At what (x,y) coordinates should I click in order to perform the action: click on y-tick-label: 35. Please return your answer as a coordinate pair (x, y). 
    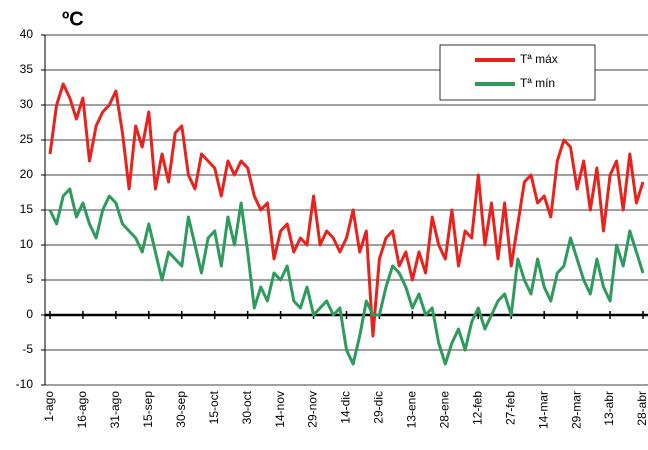
    Looking at the image, I should click on (27, 69).